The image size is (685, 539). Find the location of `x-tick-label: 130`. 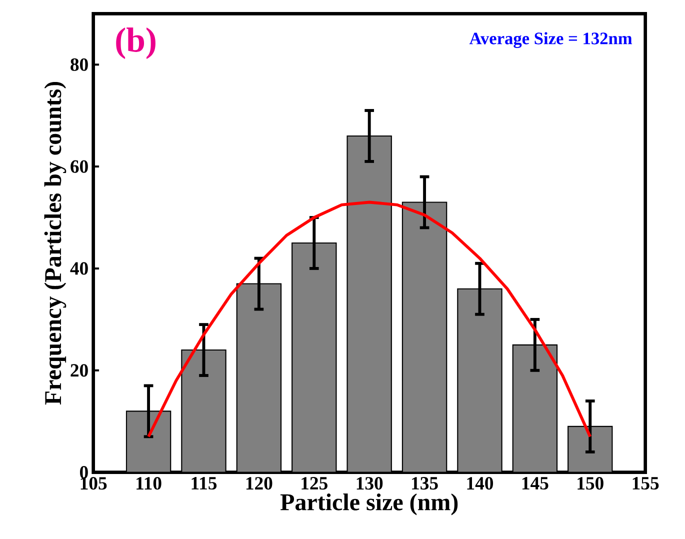

x-tick-label: 130 is located at coordinates (369, 483).